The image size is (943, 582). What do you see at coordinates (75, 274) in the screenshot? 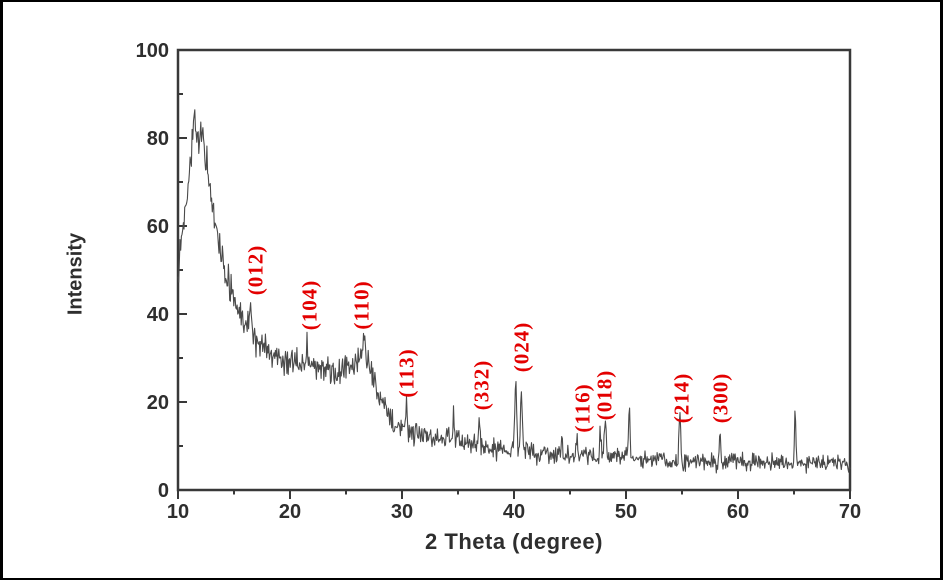
I see `y-axis-title: Intensity` at bounding box center [75, 274].